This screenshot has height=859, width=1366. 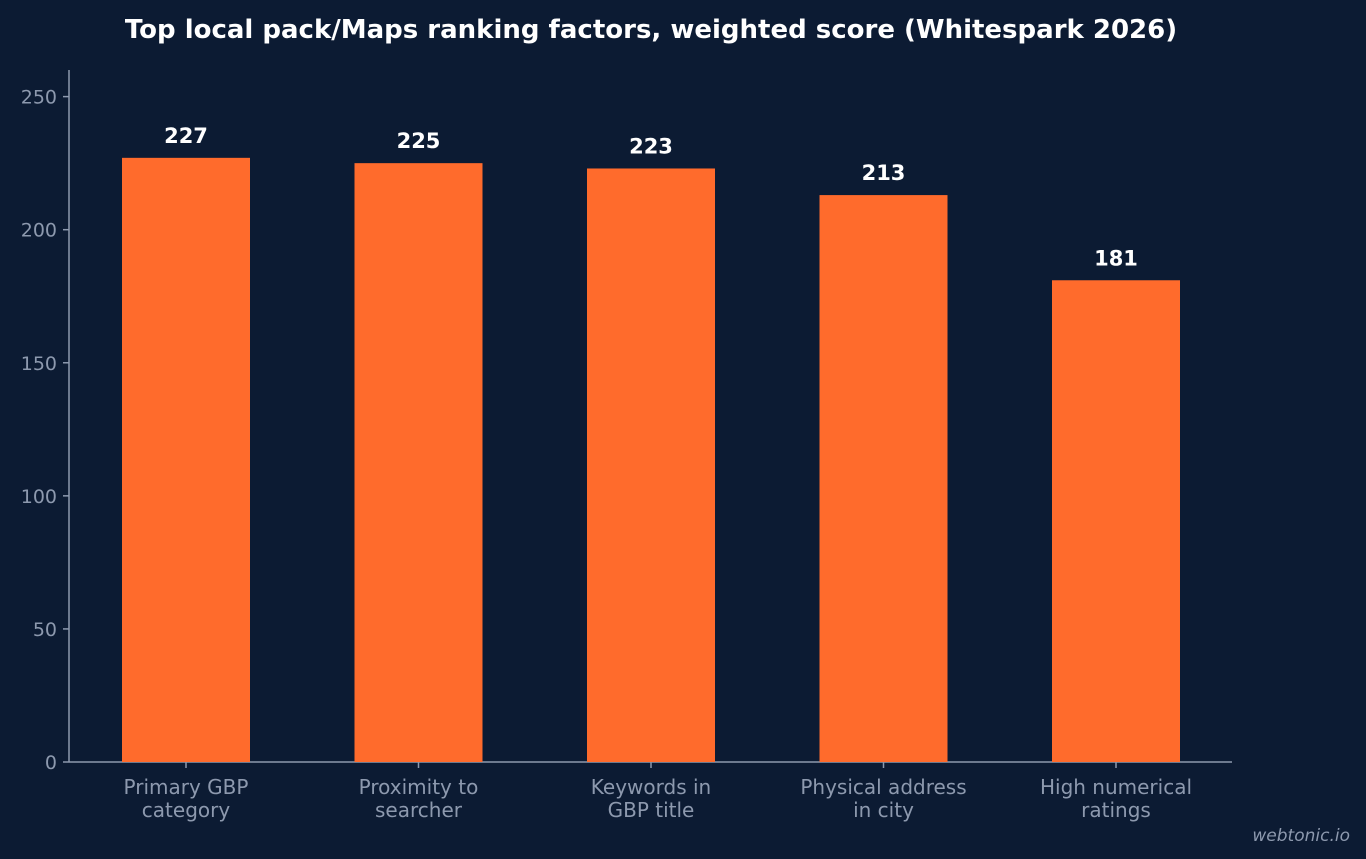 What do you see at coordinates (1301, 836) in the screenshot?
I see `watermark: webtonic.io` at bounding box center [1301, 836].